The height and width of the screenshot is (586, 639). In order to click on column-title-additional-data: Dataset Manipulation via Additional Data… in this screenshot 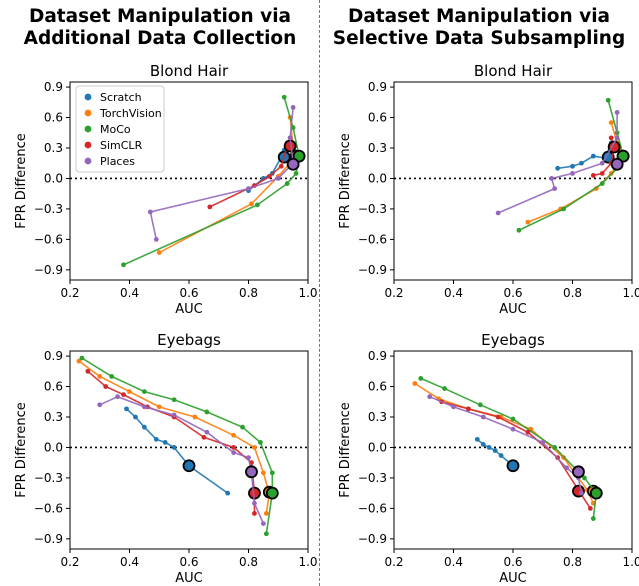, I will do `click(160, 28)`.